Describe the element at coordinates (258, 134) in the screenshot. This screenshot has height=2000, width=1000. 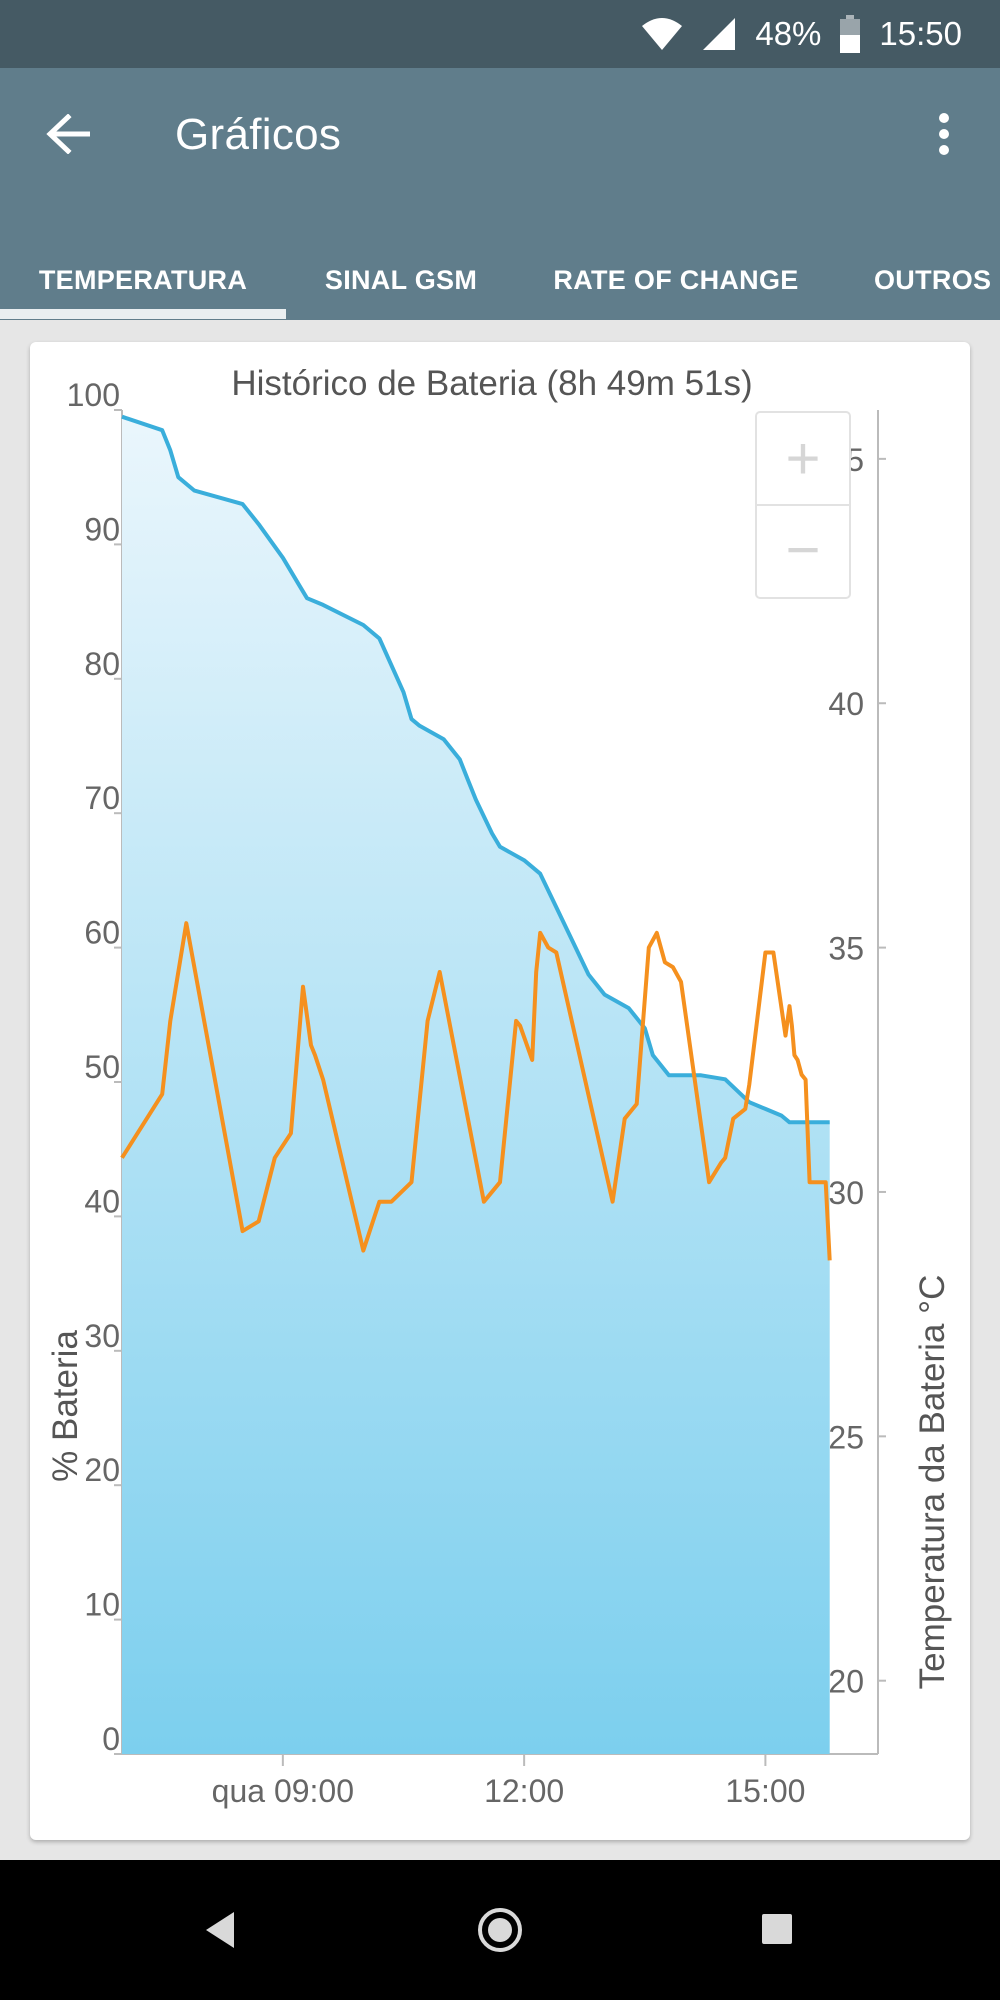
I see `page-title: Gráficos` at that location.